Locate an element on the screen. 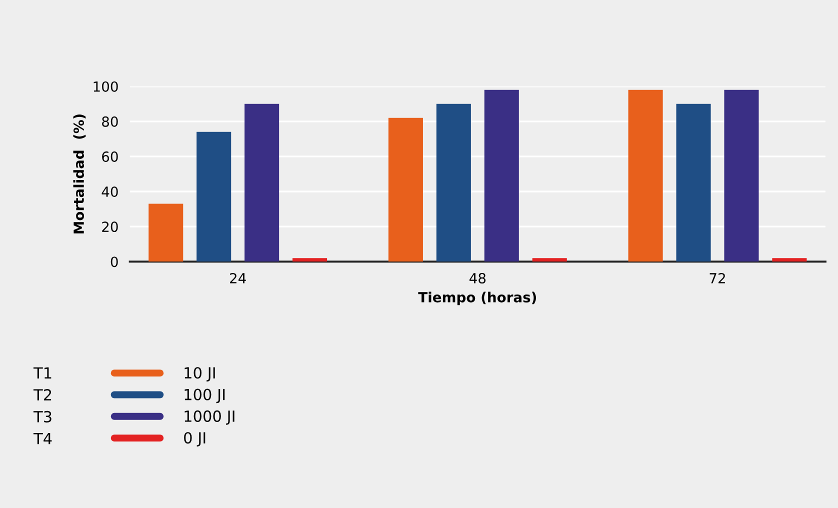 The image size is (838, 508). y-tick-label: 80 is located at coordinates (110, 121).